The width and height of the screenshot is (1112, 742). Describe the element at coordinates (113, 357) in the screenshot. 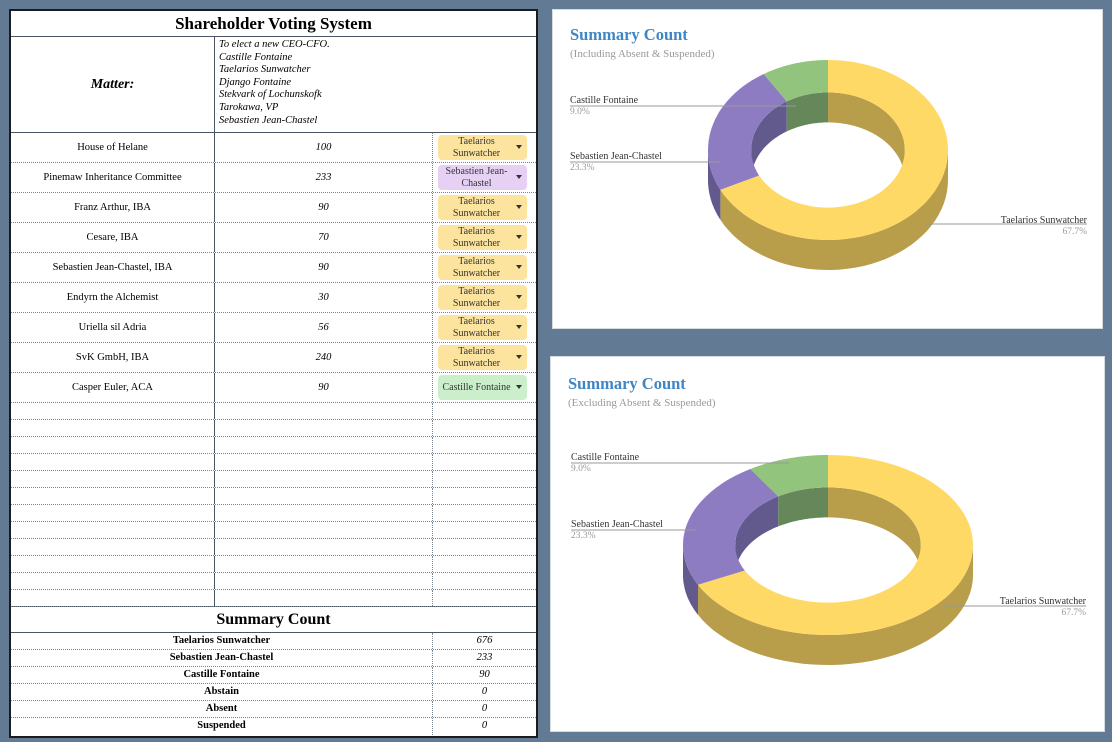

I see `holder-name: SvK GmbH, IBA` at that location.